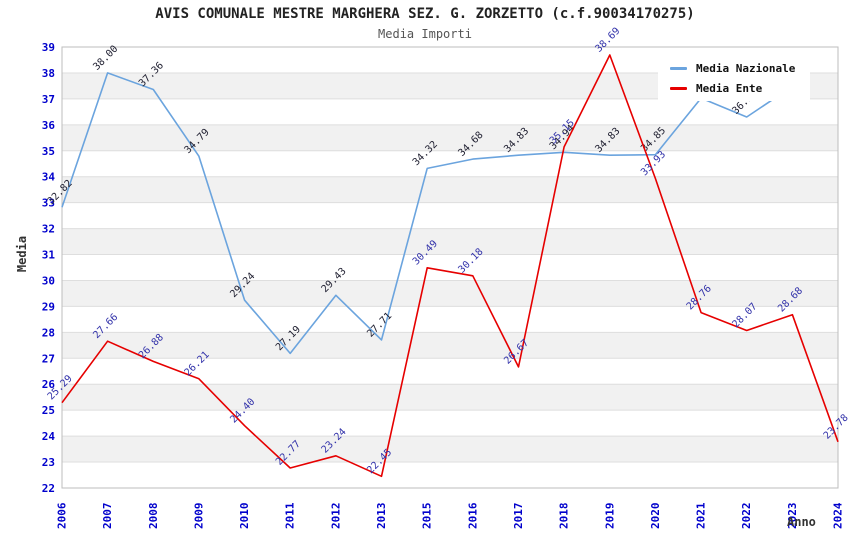 This screenshot has width=850, height=550. Describe the element at coordinates (48, 99) in the screenshot. I see `y-tick-label: 37` at that location.